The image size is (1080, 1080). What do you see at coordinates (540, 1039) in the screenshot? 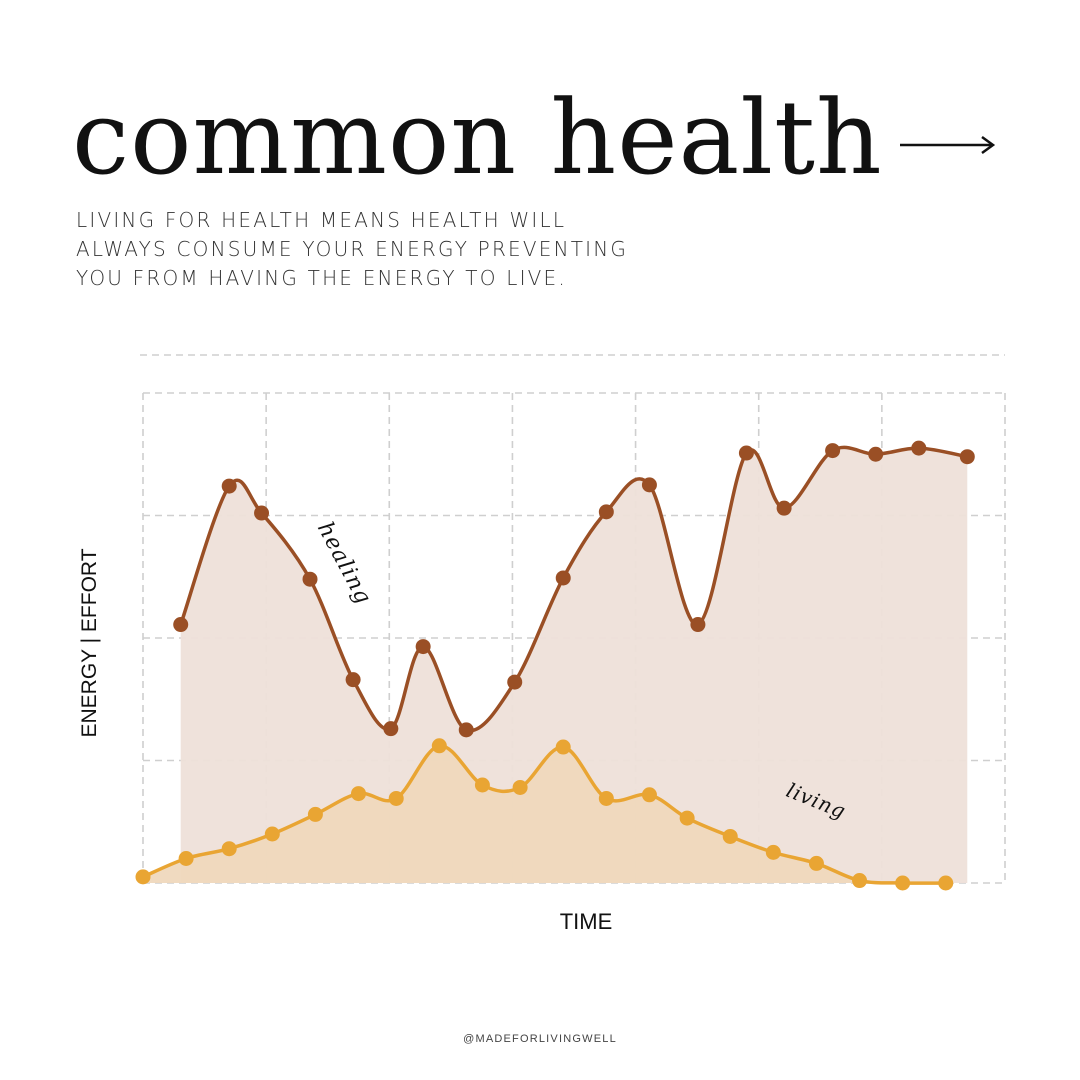
I see `footer-handle: @MADEFORLIVINGWELL` at bounding box center [540, 1039].